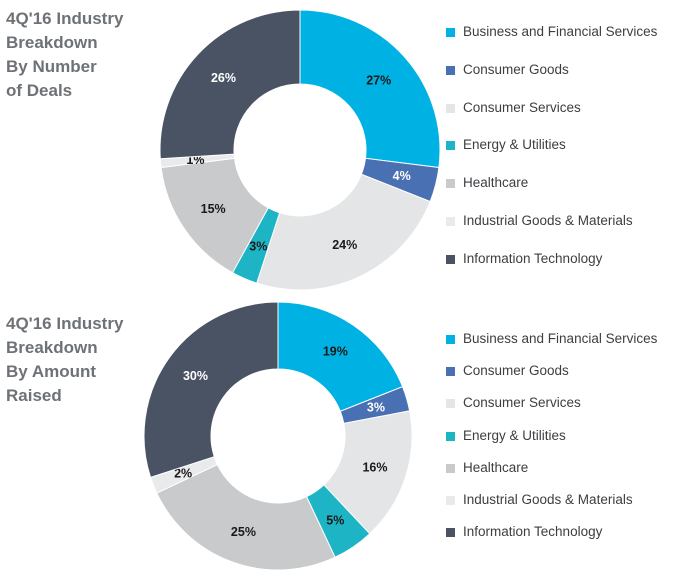 Image resolution: width=700 pixels, height=580 pixels. Describe the element at coordinates (335, 520) in the screenshot. I see `donut-slice-label: 5%` at that location.